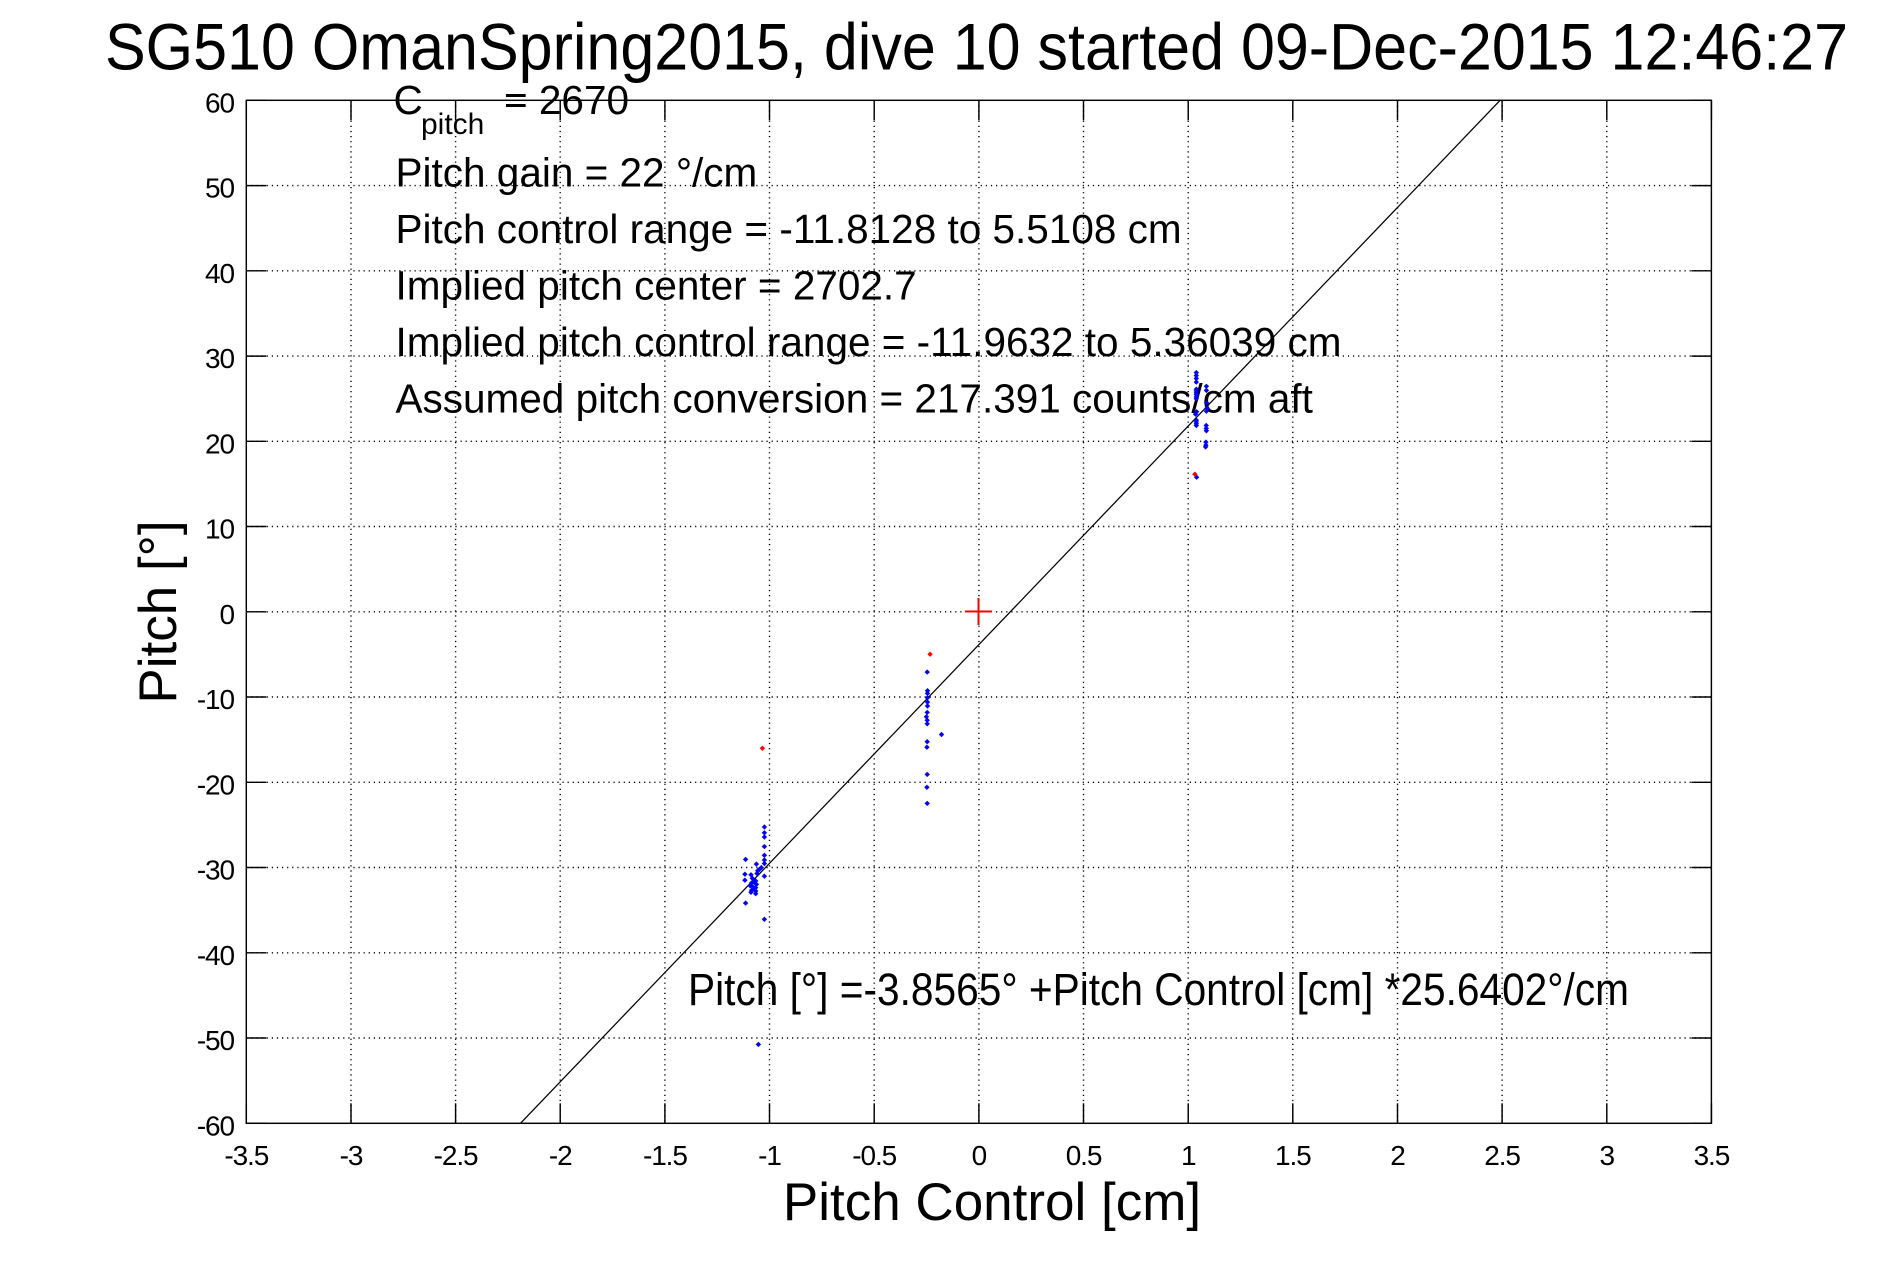 The width and height of the screenshot is (1891, 1262). What do you see at coordinates (874, 1155) in the screenshot?
I see `svg-text: -0.5` at bounding box center [874, 1155].